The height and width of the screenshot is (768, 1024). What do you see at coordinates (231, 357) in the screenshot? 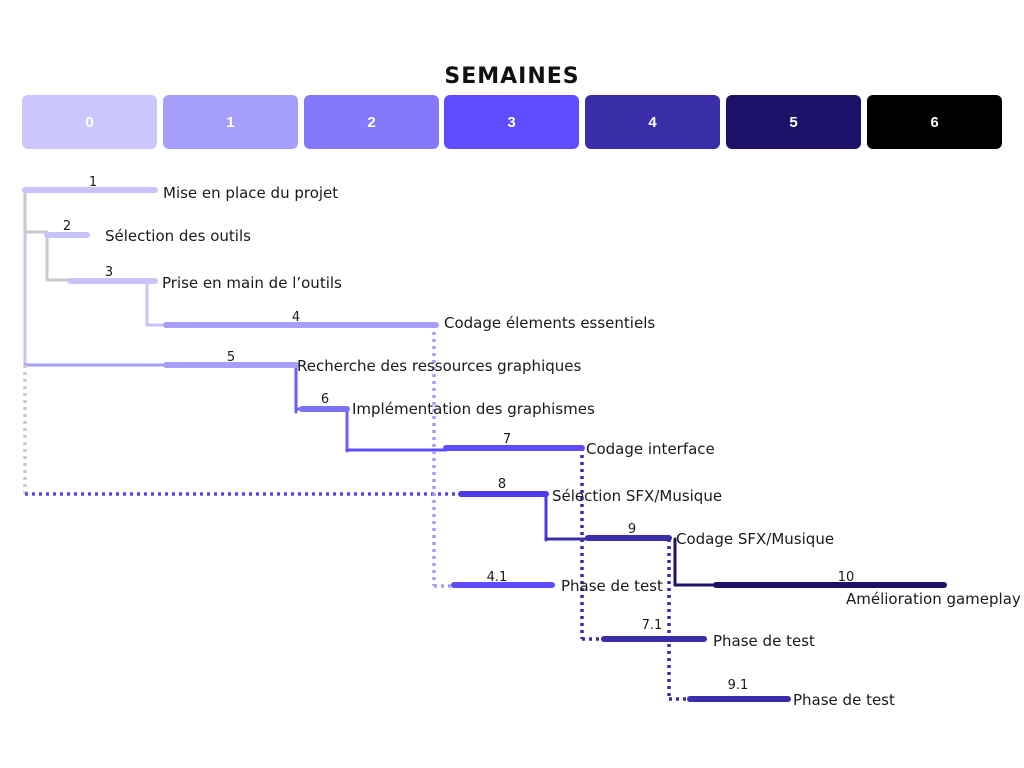
I see `task-number-5: 5` at bounding box center [231, 357].